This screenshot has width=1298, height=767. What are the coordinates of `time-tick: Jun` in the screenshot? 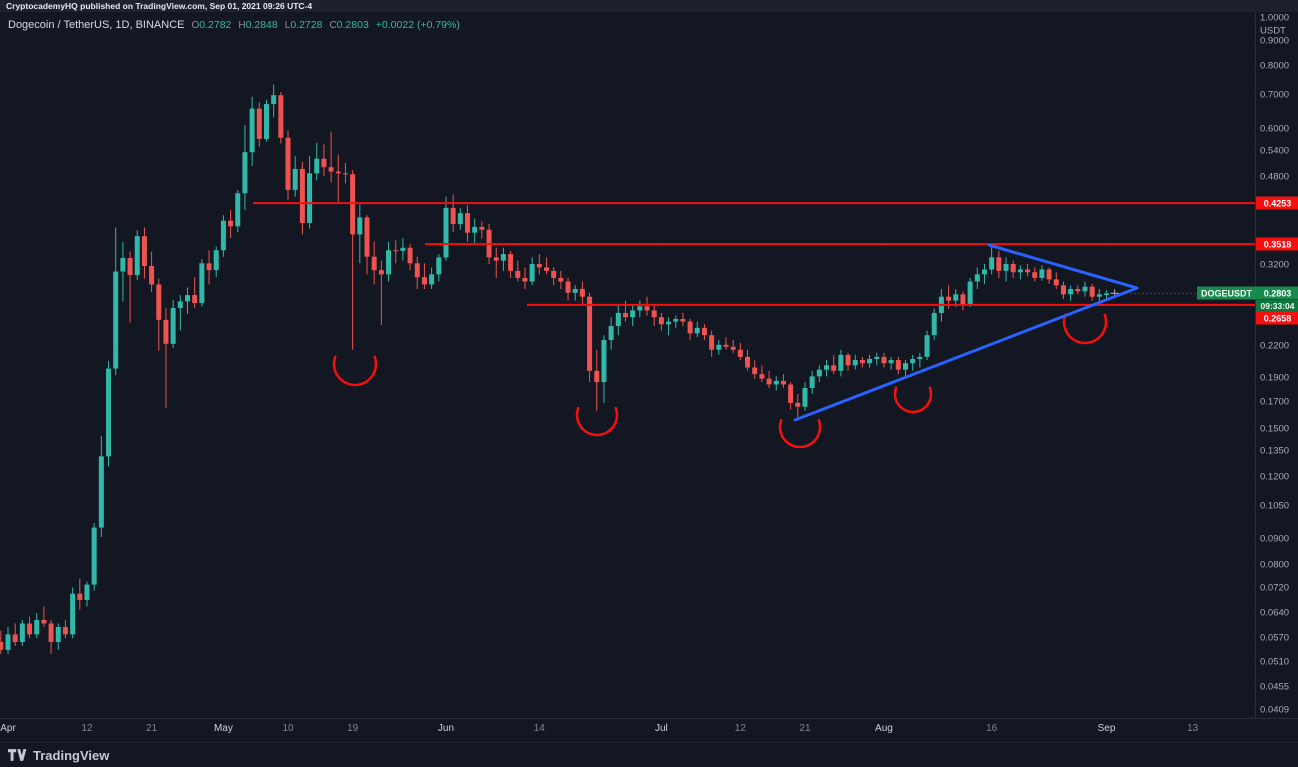 It's located at (446, 728).